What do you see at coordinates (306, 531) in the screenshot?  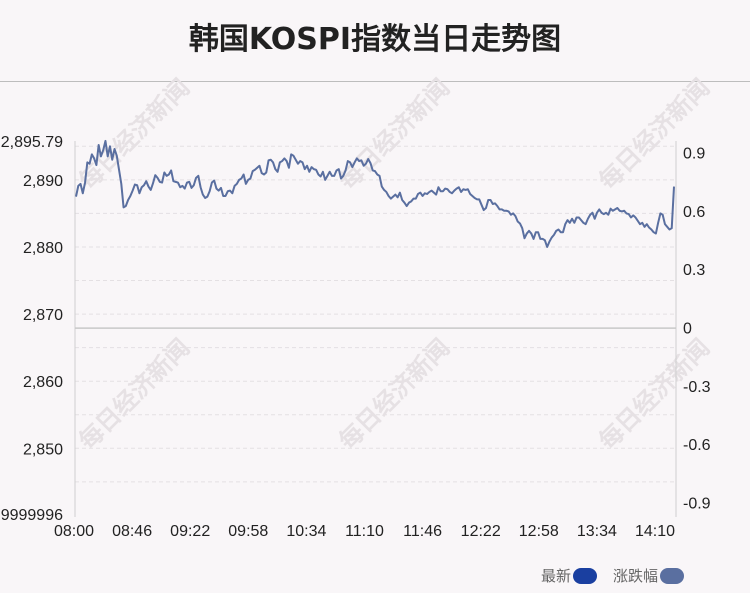 I see `x-tick-label: 10:34` at bounding box center [306, 531].